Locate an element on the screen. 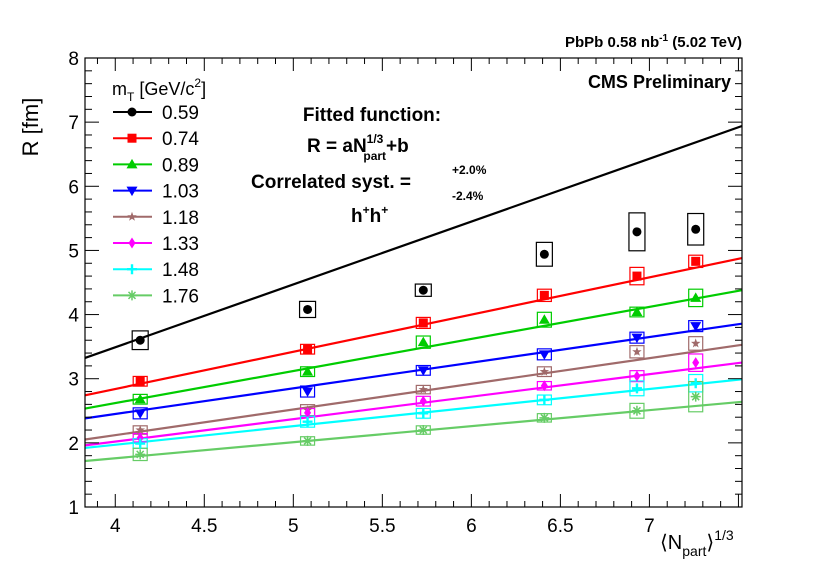 Image resolution: width=830 pixels, height=563 pixels. x-tick-label: 7 is located at coordinates (649, 526).